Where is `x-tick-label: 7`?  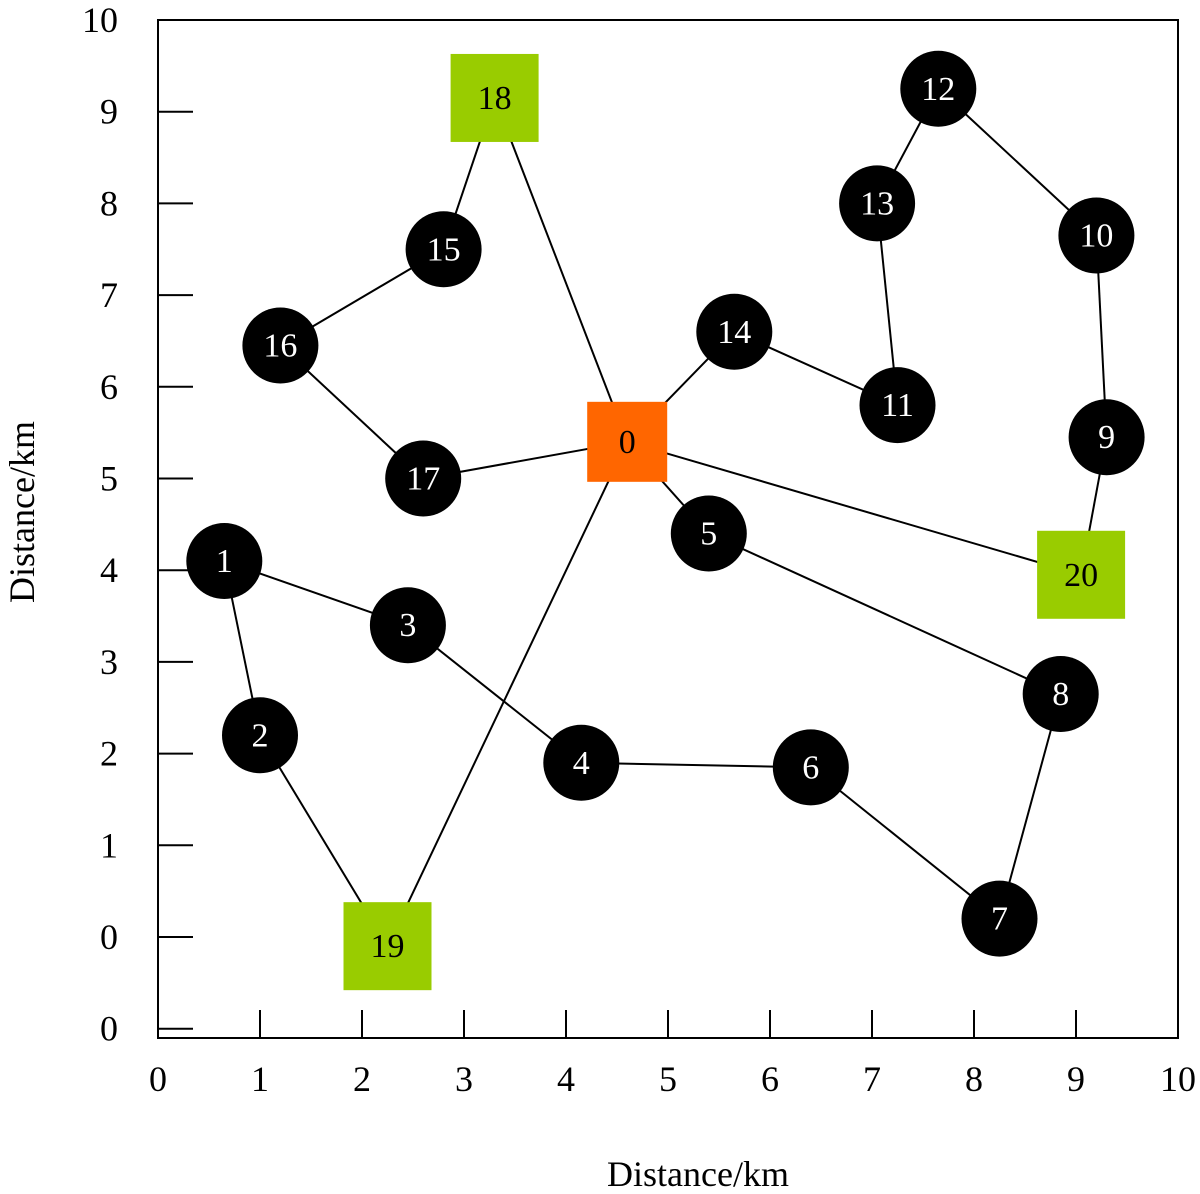
x-tick-label: 7 is located at coordinates (872, 1079).